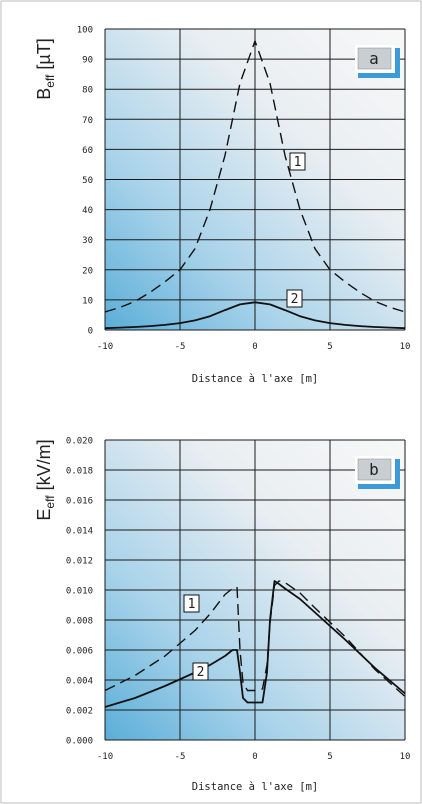 The height and width of the screenshot is (804, 422). Describe the element at coordinates (87, 301) in the screenshot. I see `y-tick-label: 10` at that location.